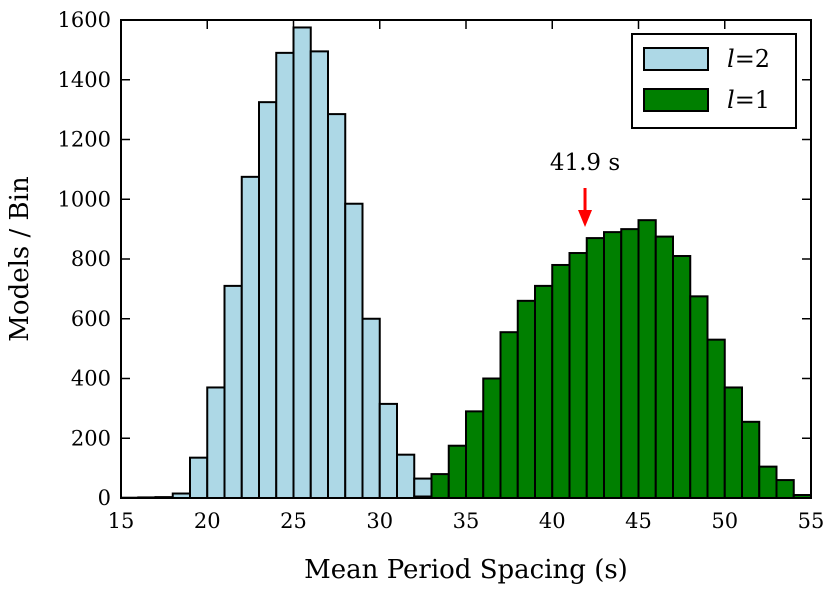 This screenshot has width=830, height=593. What do you see at coordinates (84, 140) in the screenshot?
I see `y-tick-label: 1200` at bounding box center [84, 140].